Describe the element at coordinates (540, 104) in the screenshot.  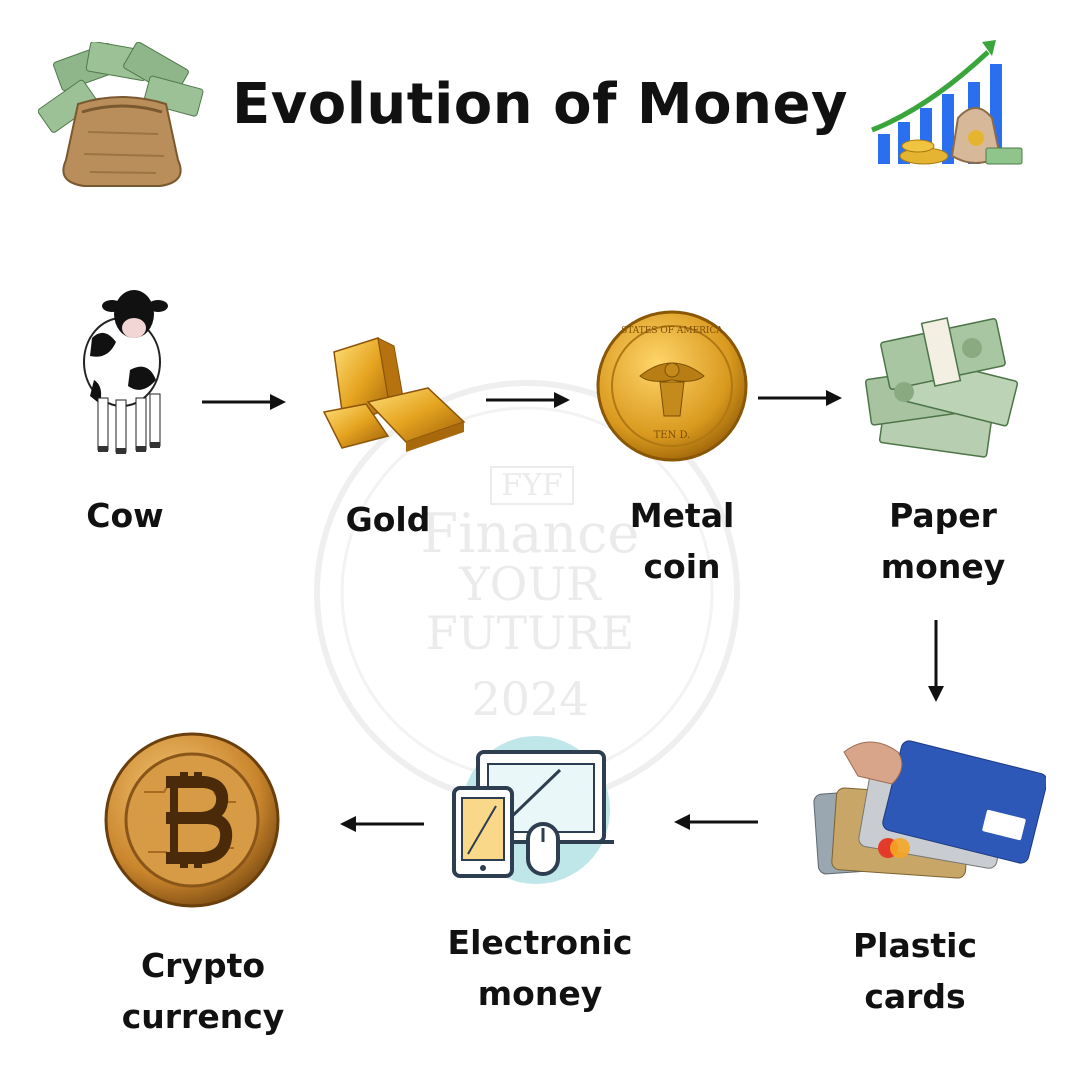
I see `page-title: Evolution of Money` at that location.